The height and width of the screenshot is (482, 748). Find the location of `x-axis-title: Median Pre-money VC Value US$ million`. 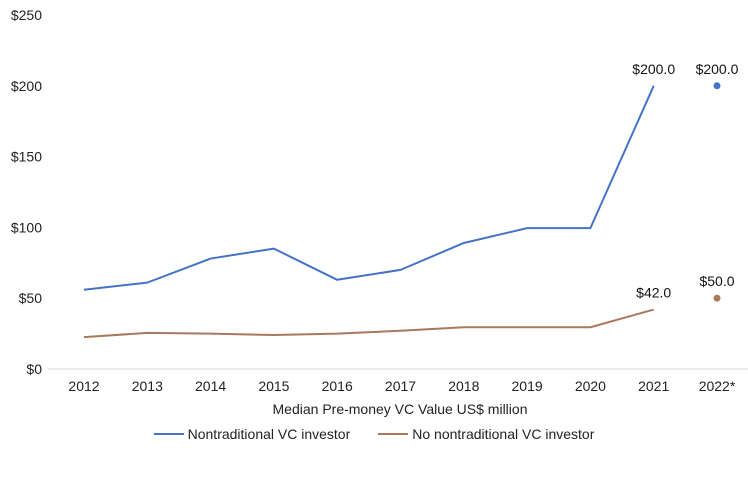

x-axis-title: Median Pre-money VC Value US$ million is located at coordinates (400, 409).